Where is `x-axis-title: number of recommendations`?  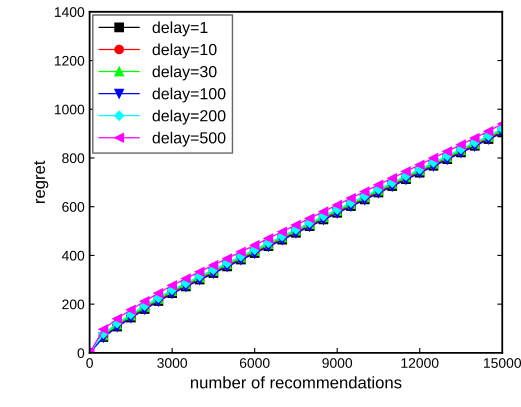 x-axis-title: number of recommendations is located at coordinates (296, 382).